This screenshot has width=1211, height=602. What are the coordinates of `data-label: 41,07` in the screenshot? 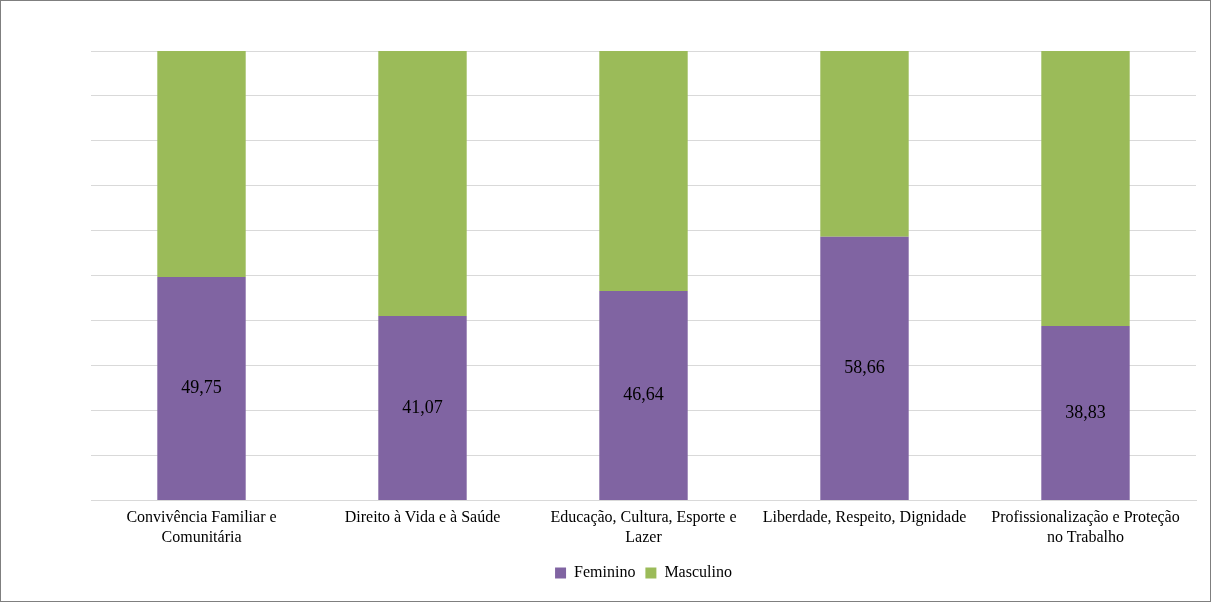 It's located at (422, 406).